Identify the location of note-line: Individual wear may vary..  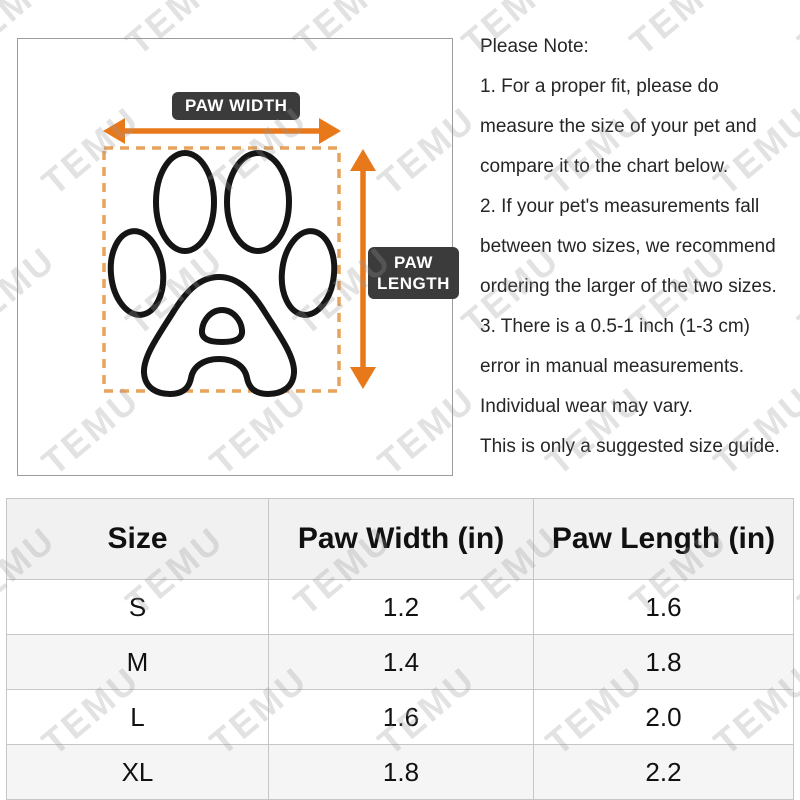
(586, 406).